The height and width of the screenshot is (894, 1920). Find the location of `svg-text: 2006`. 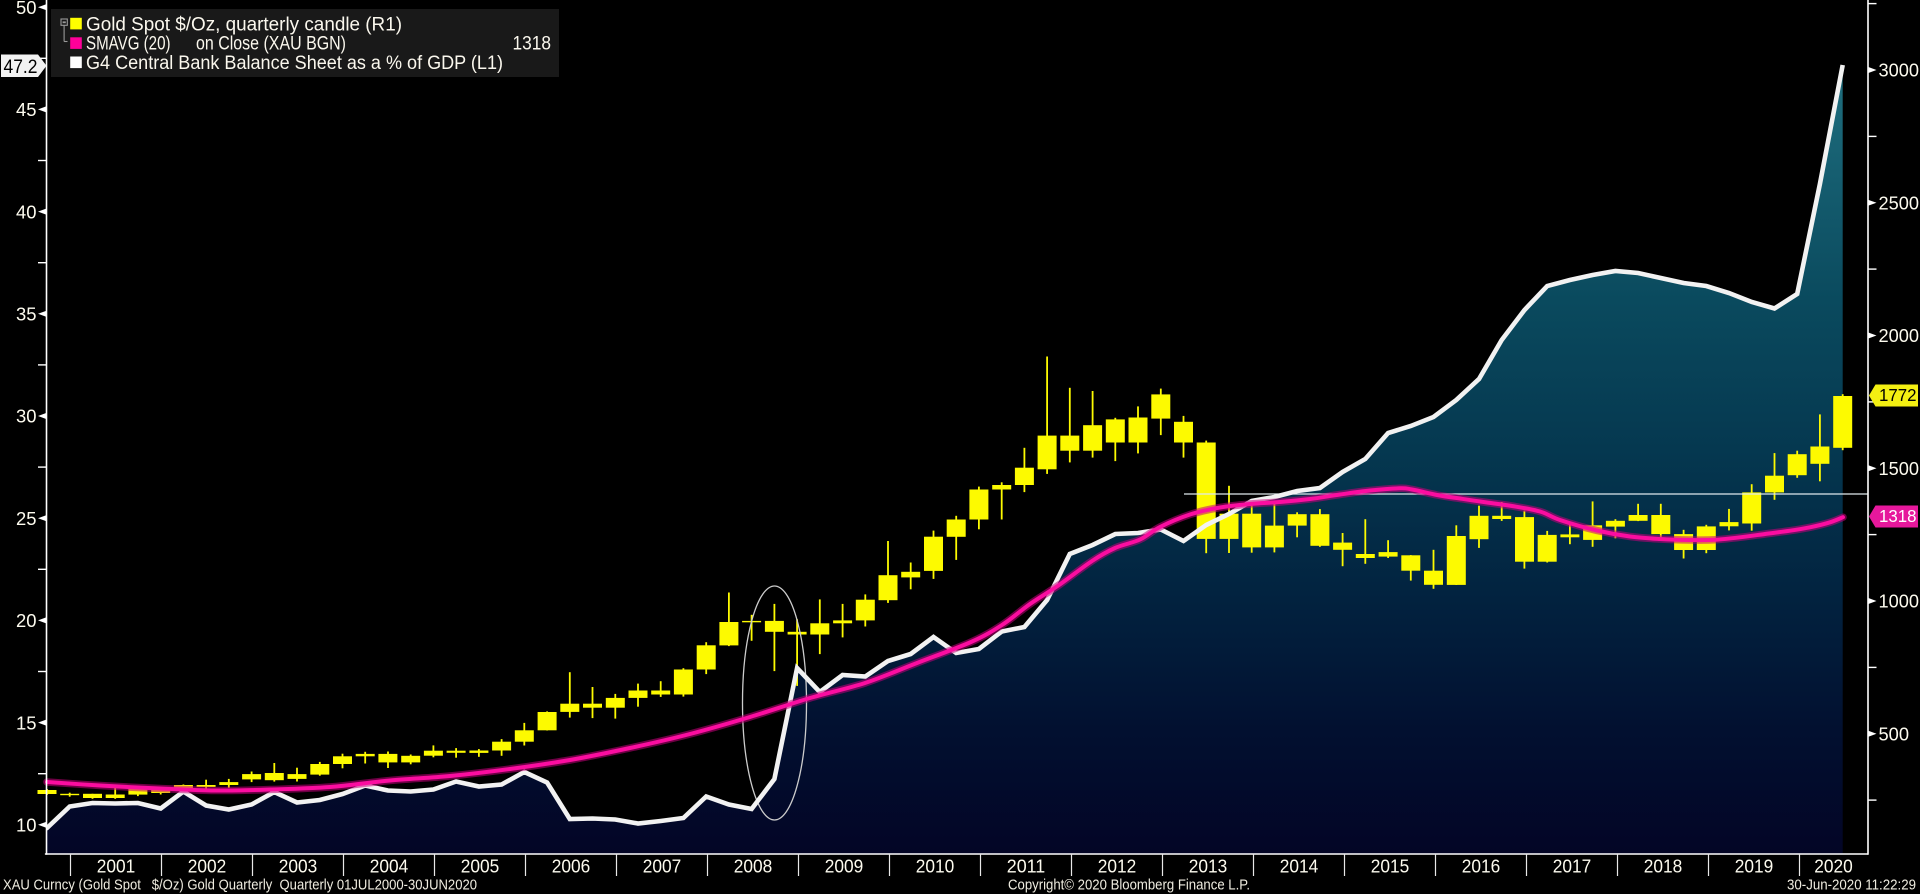

svg-text: 2006 is located at coordinates (571, 866).